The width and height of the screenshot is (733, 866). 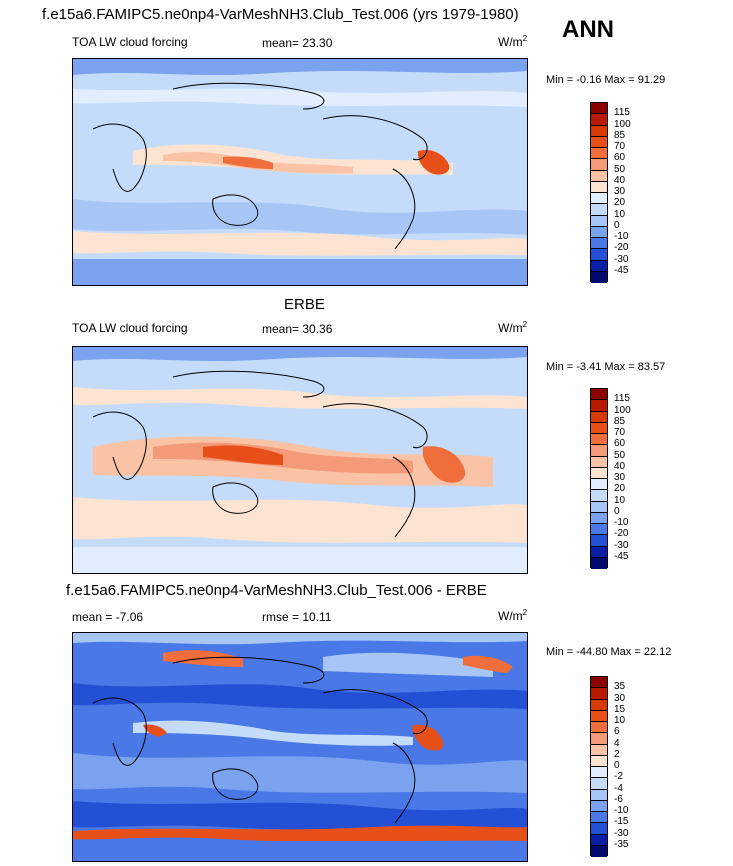 I want to click on colorbar-tick-label: -6, so click(x=618, y=799).